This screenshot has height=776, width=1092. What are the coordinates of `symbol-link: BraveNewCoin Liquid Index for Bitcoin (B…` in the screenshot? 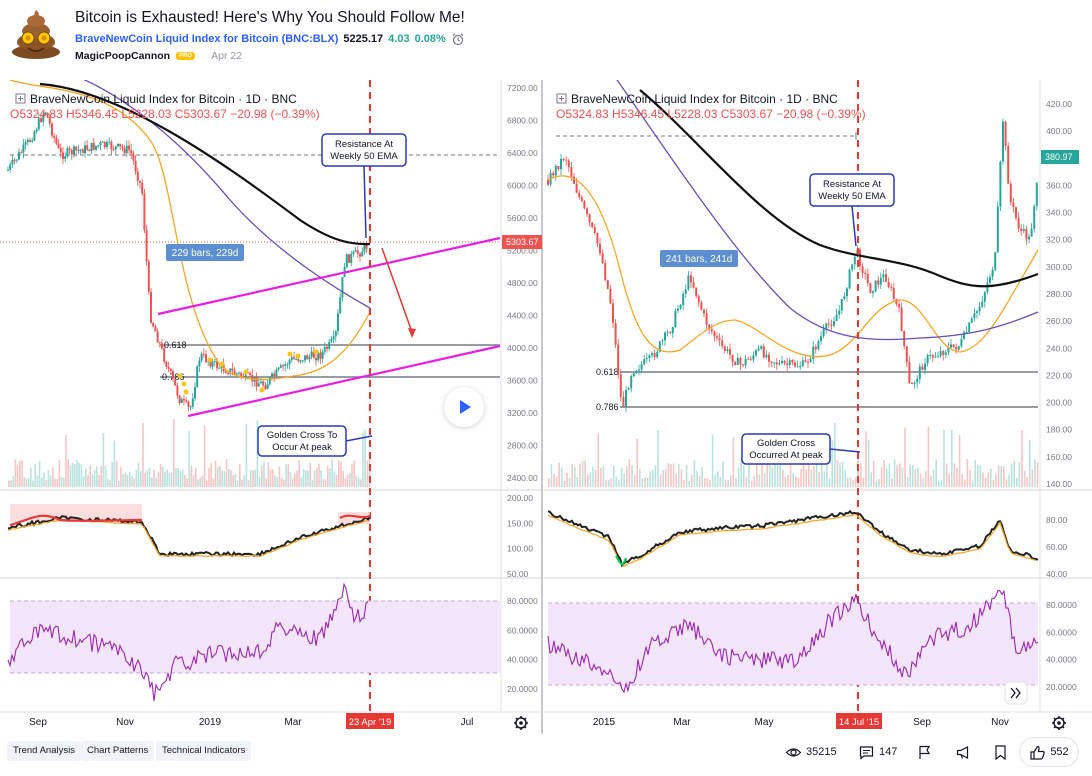 It's located at (207, 39).